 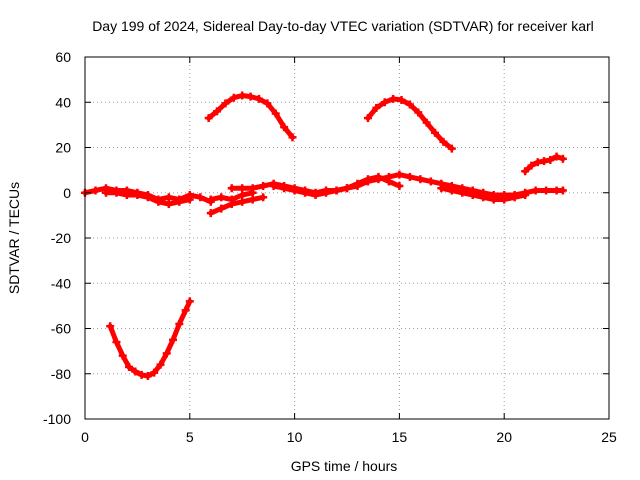 I want to click on x-axis-label: GPS time / hours, so click(x=344, y=466).